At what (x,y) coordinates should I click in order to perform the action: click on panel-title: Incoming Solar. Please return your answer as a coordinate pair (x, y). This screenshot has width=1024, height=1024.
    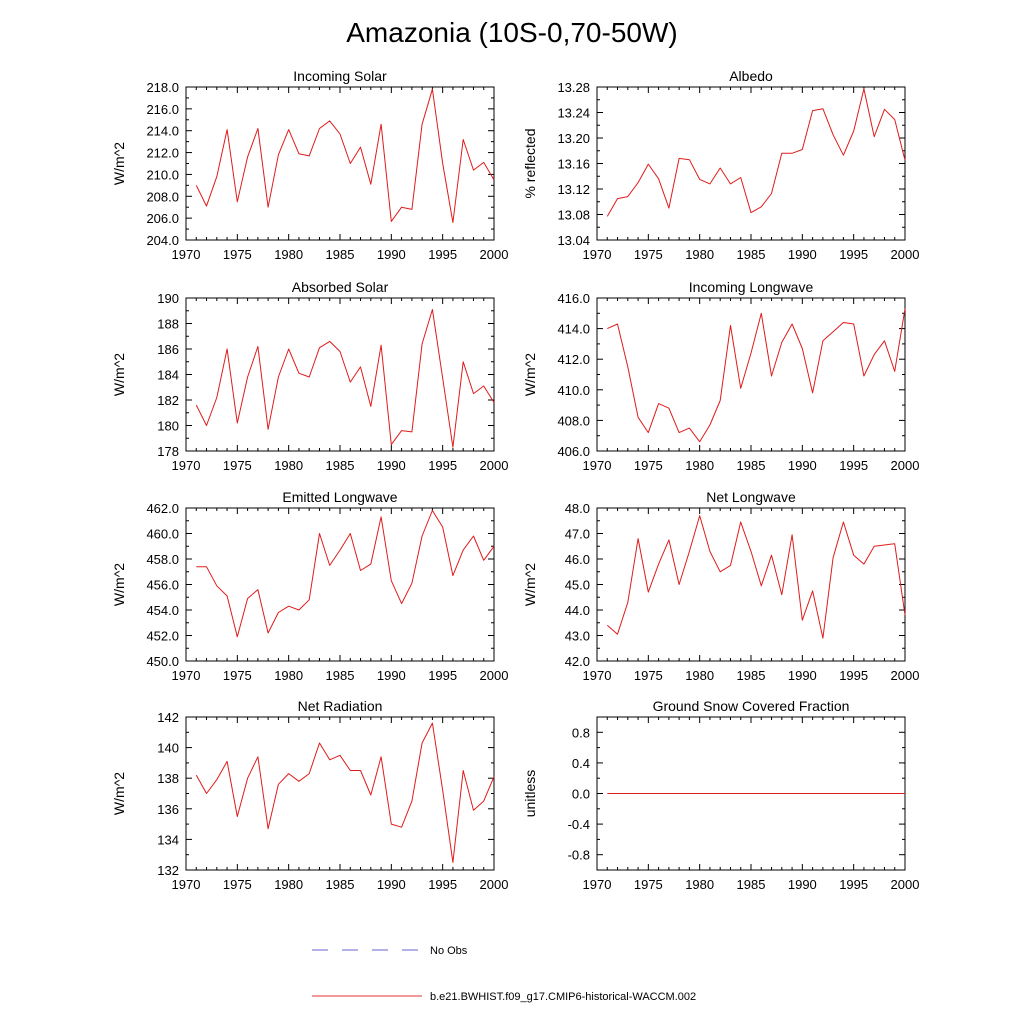
    Looking at the image, I should click on (340, 76).